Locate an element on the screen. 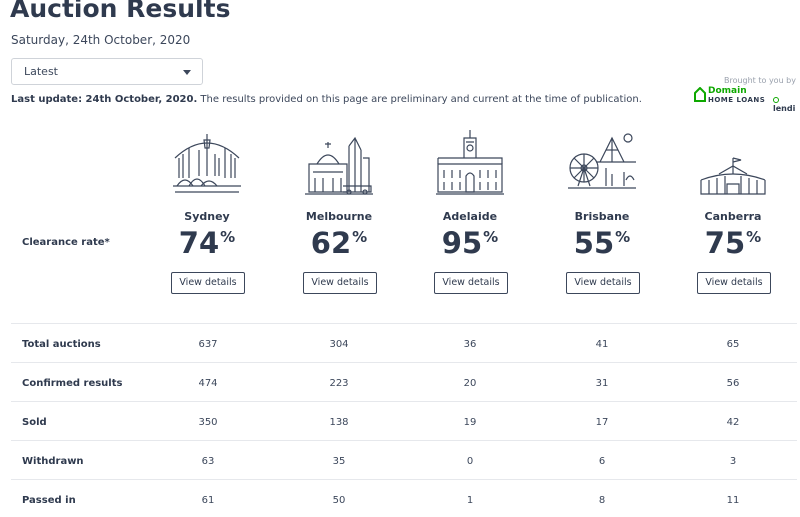 This screenshot has height=517, width=800. clearance-rate-value: 95% is located at coordinates (470, 243).